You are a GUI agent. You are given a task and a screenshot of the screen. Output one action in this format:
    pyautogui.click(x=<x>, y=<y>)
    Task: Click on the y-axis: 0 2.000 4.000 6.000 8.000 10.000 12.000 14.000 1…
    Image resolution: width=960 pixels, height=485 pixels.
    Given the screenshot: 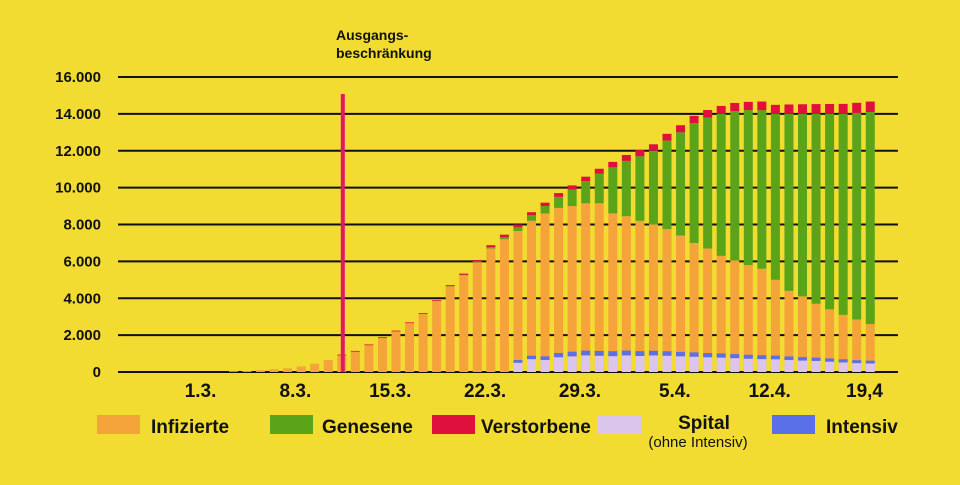 What is the action you would take?
    pyautogui.click(x=78, y=225)
    